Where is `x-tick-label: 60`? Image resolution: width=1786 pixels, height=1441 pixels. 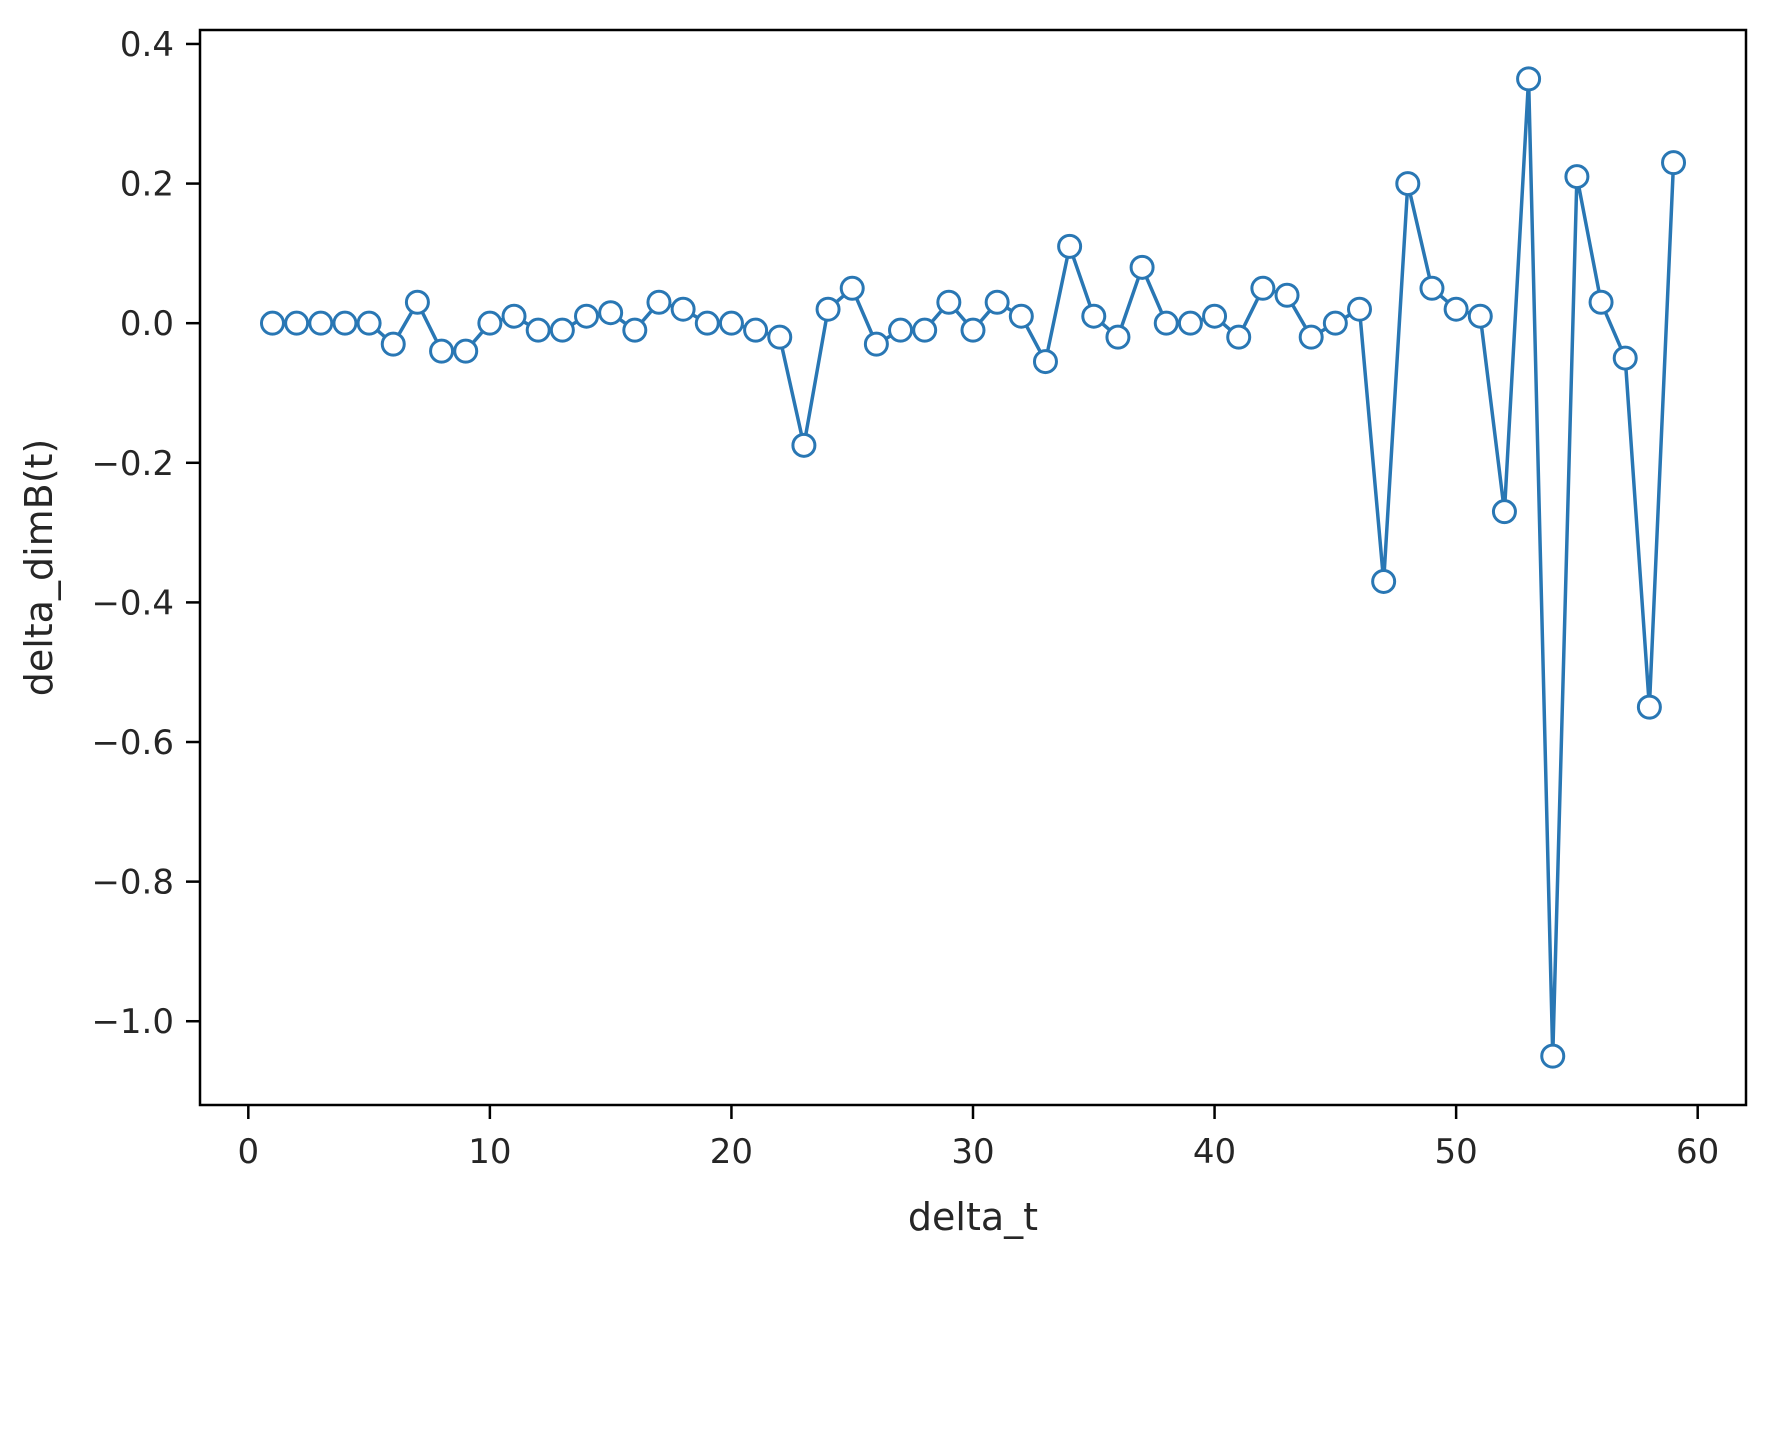 x-tick-label: 60 is located at coordinates (1697, 1152).